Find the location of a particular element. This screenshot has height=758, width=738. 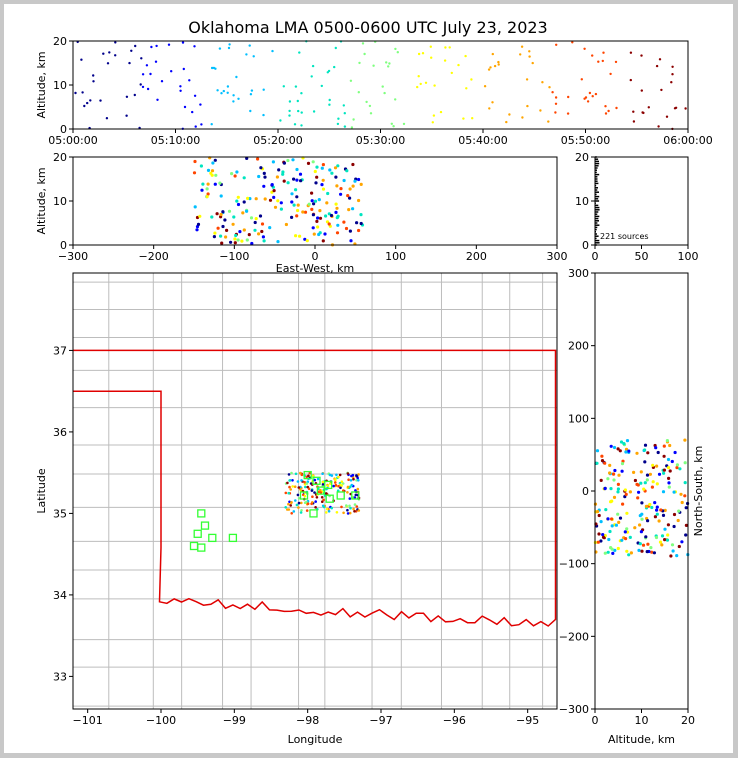

y-tick-label: −200 is located at coordinates (574, 636).